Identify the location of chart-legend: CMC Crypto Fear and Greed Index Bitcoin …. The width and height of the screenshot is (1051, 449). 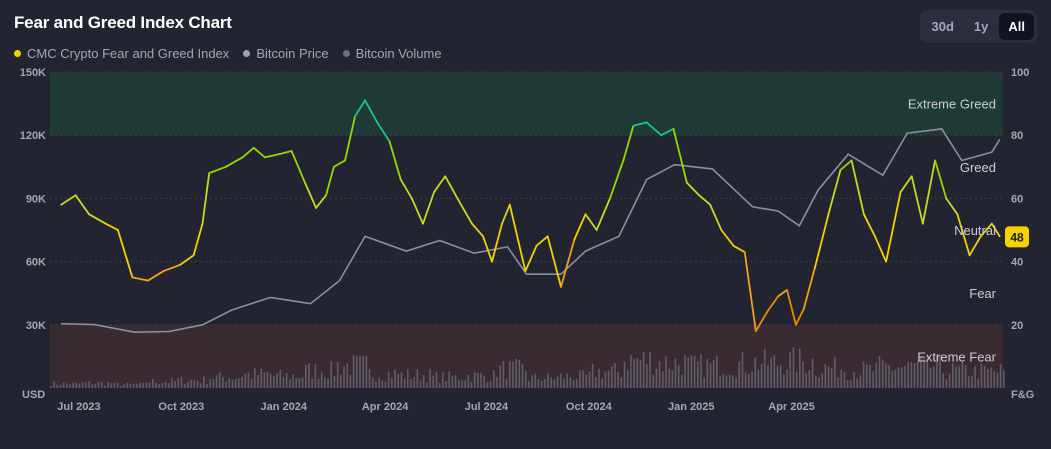
(228, 53).